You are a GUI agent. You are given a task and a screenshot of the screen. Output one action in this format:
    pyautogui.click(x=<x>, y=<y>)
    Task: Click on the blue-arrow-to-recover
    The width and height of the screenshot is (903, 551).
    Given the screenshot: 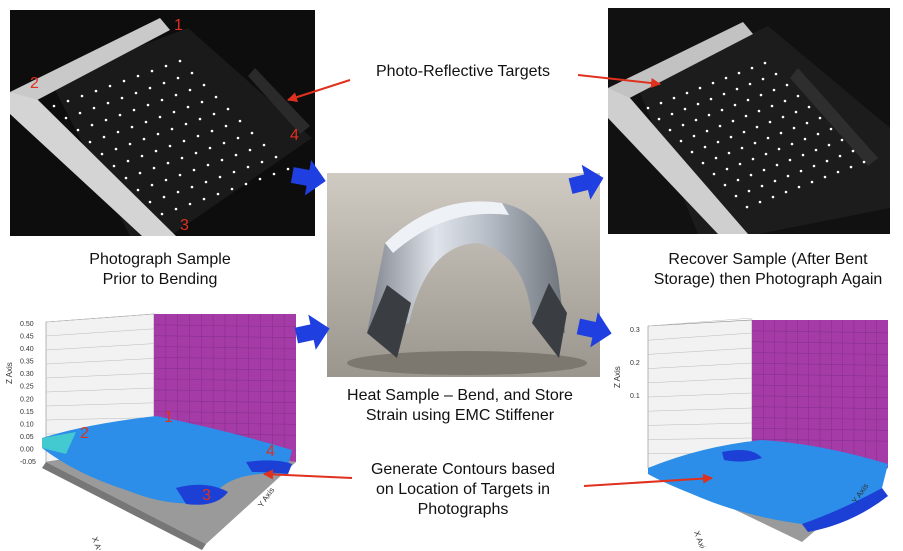 What is the action you would take?
    pyautogui.click(x=586, y=182)
    